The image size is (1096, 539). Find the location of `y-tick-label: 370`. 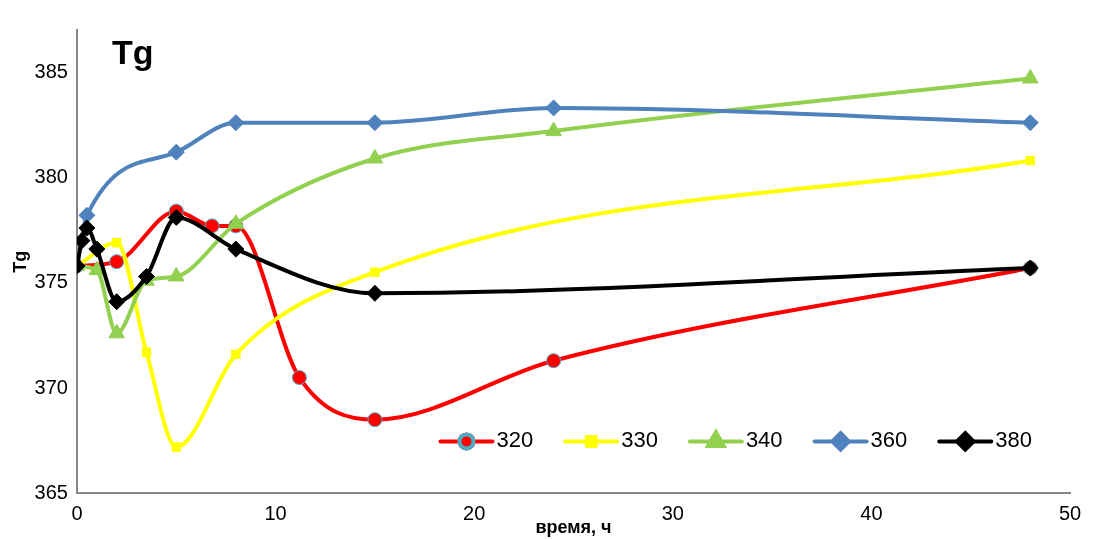

y-tick-label: 370 is located at coordinates (51, 386).